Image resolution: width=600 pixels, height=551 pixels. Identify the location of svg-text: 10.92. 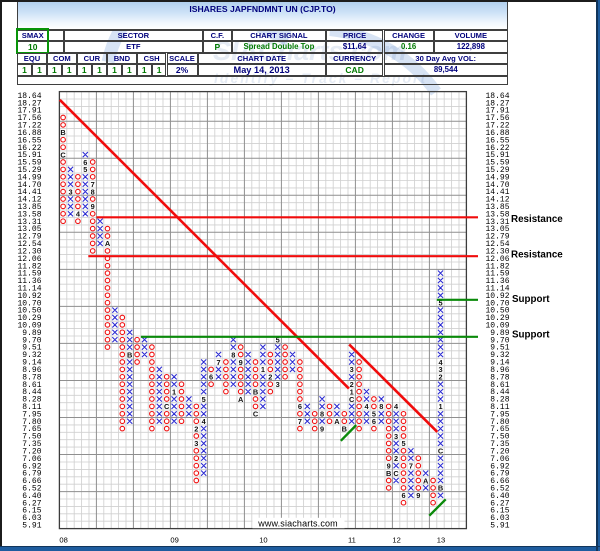
(497, 296).